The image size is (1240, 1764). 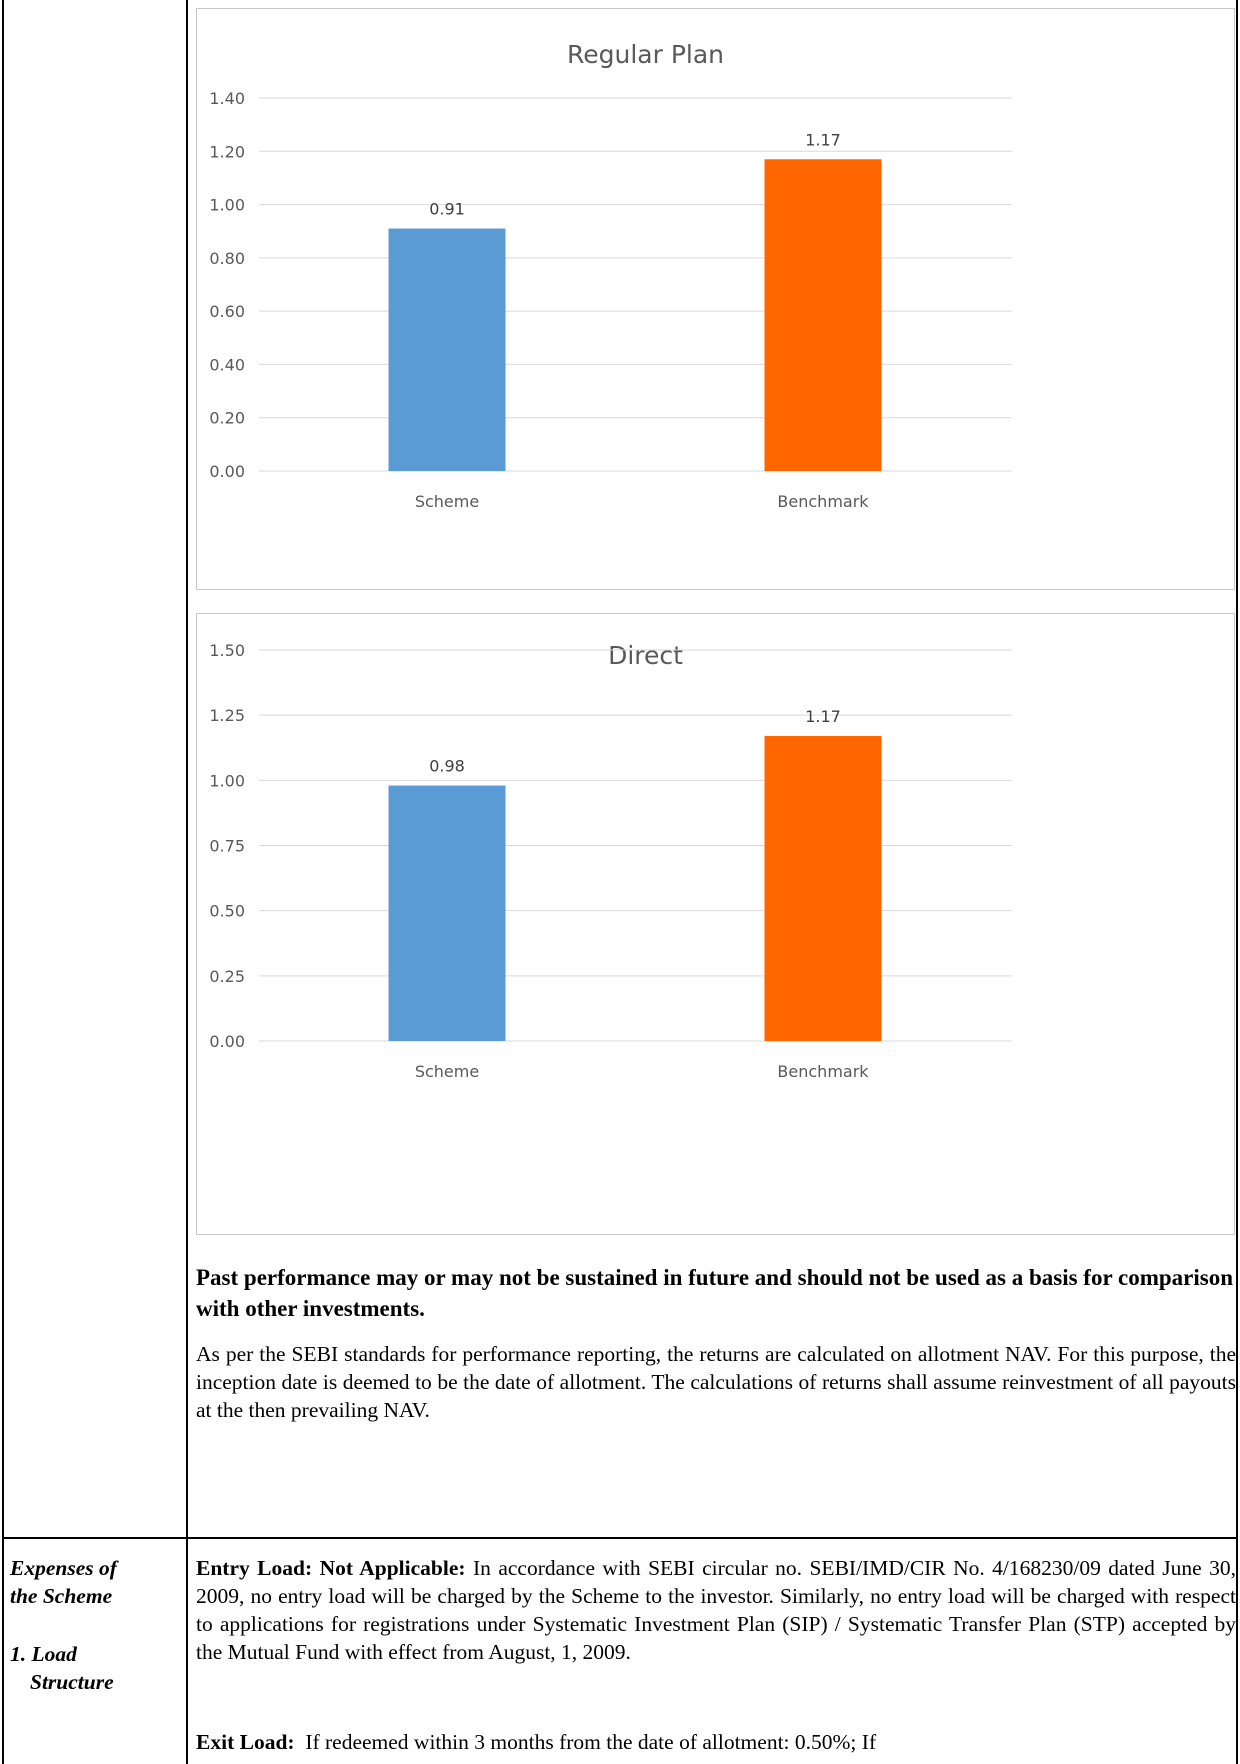 I want to click on table-border-left, so click(x=3, y=882).